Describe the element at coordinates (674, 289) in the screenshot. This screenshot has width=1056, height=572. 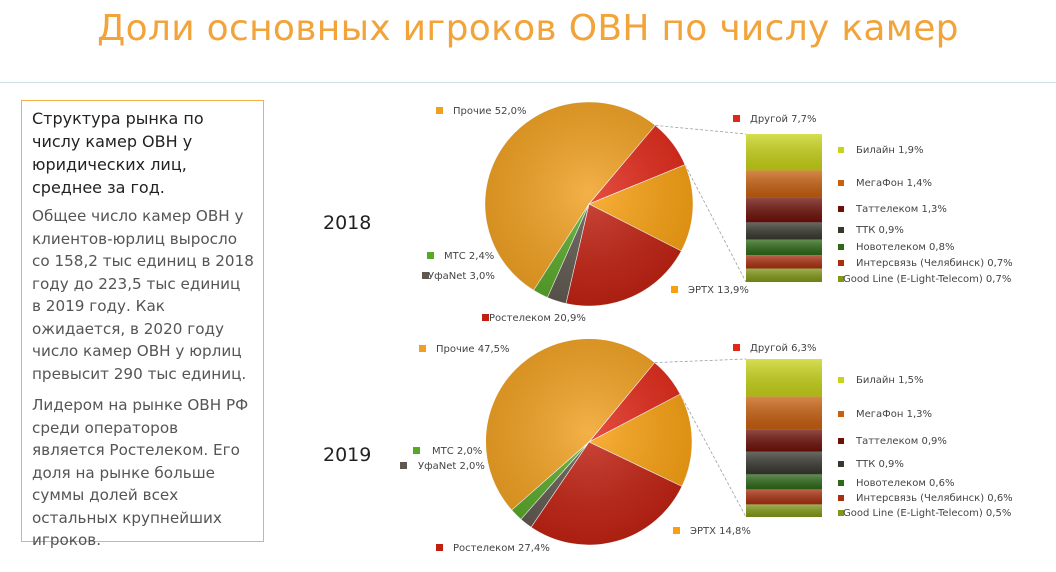
I see `pie-2018-legend-marker-эртх` at that location.